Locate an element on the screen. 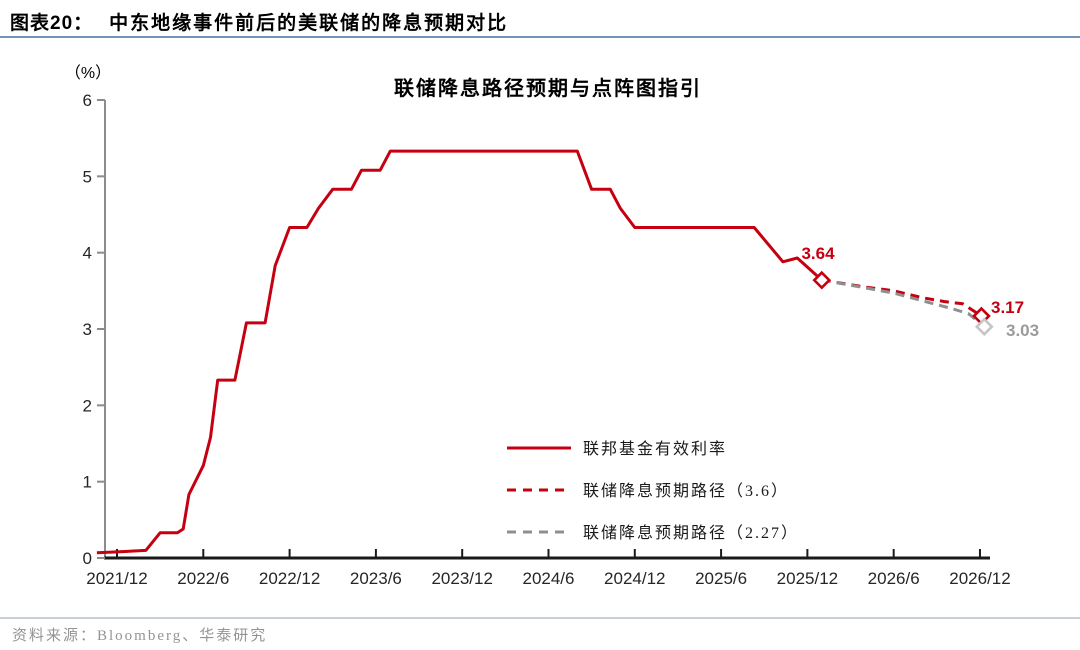  legend-item-effective-rate: 联邦基金有效利率 is located at coordinates (617, 449).